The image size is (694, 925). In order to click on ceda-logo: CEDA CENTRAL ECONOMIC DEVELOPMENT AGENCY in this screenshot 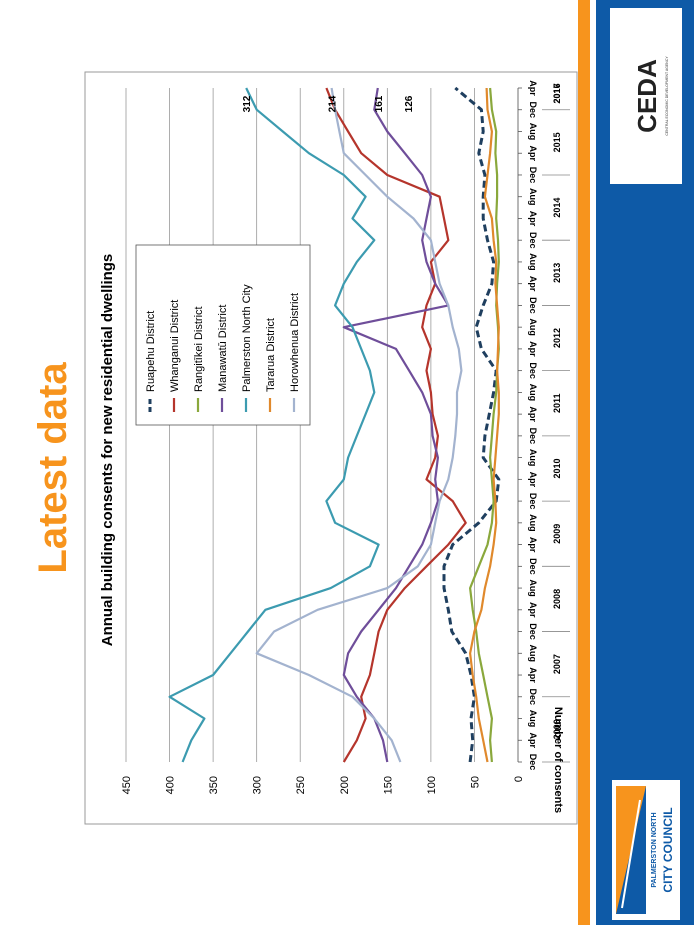, I will do `click(650, 96)`.